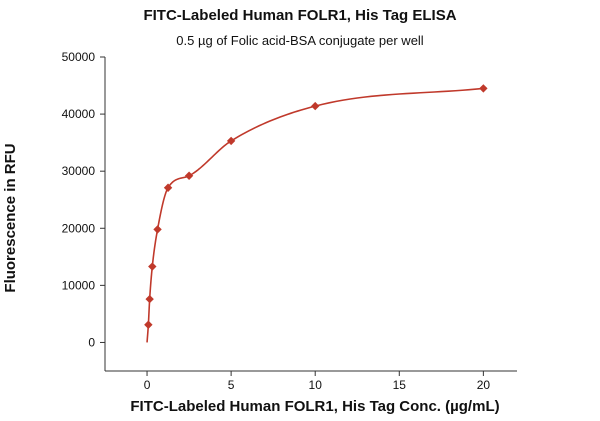 This screenshot has width=600, height=421. What do you see at coordinates (147, 385) in the screenshot?
I see `x-tick-label: 0` at bounding box center [147, 385].